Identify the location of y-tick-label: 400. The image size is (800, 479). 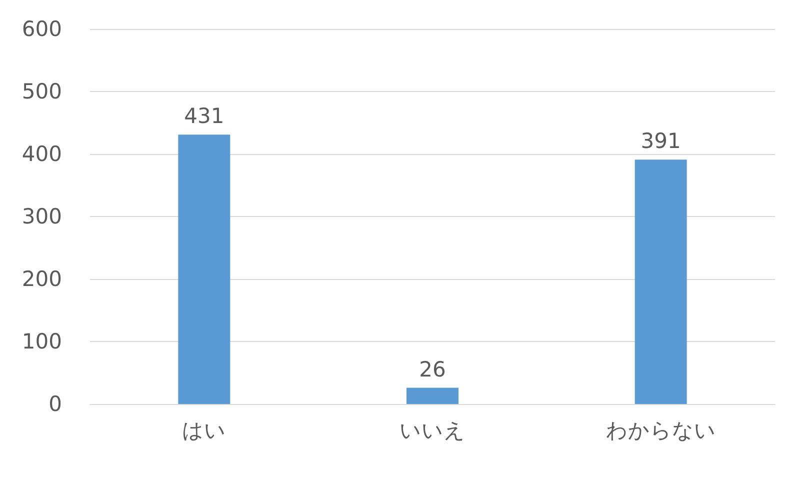
(42, 154).